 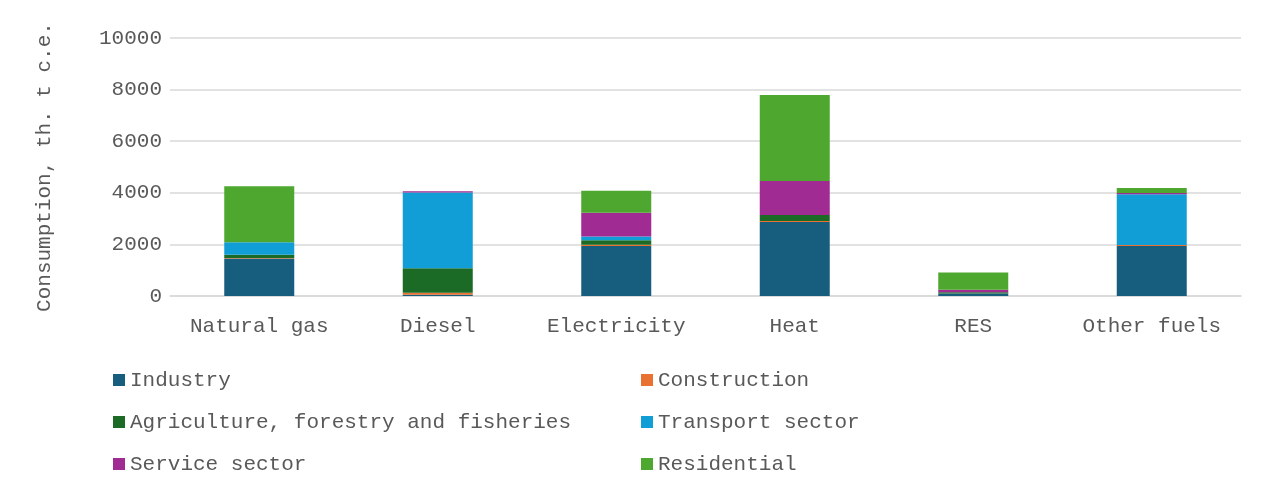 What do you see at coordinates (973, 326) in the screenshot?
I see `x-tick-label: RES` at bounding box center [973, 326].